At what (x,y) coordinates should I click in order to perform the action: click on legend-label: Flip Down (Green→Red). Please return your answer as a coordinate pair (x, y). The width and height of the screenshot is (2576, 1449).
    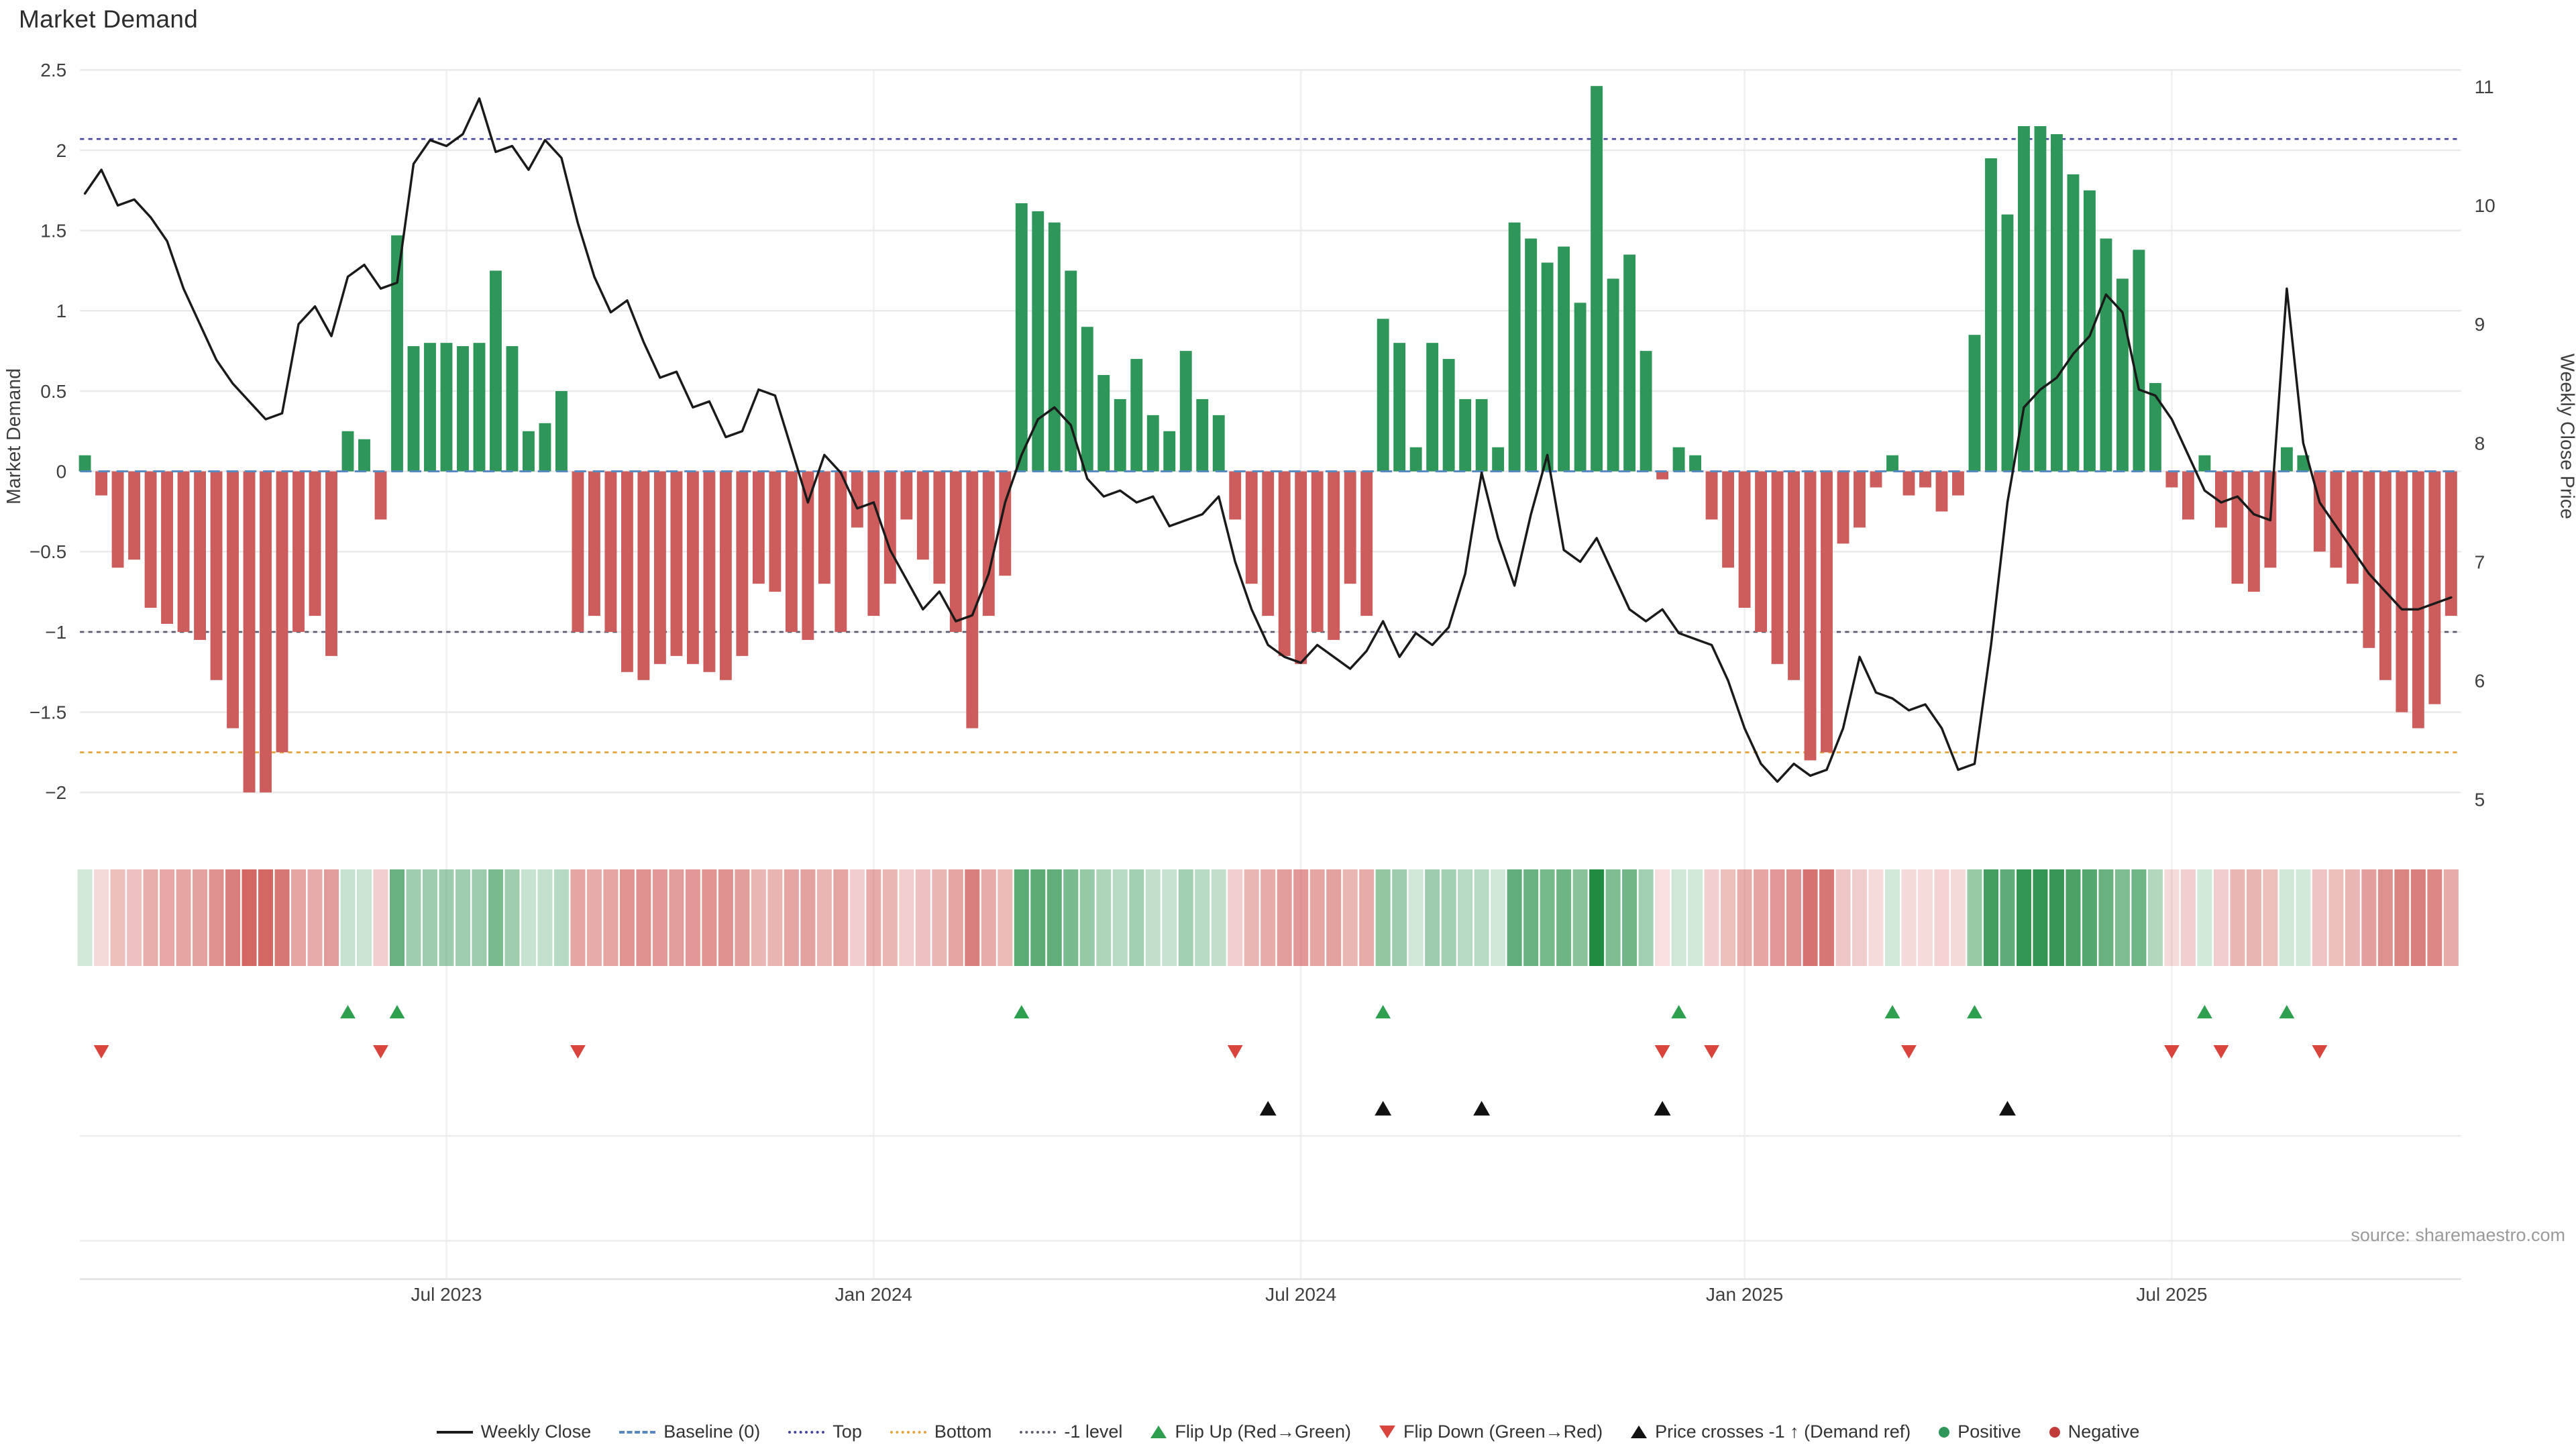
    Looking at the image, I should click on (1503, 1431).